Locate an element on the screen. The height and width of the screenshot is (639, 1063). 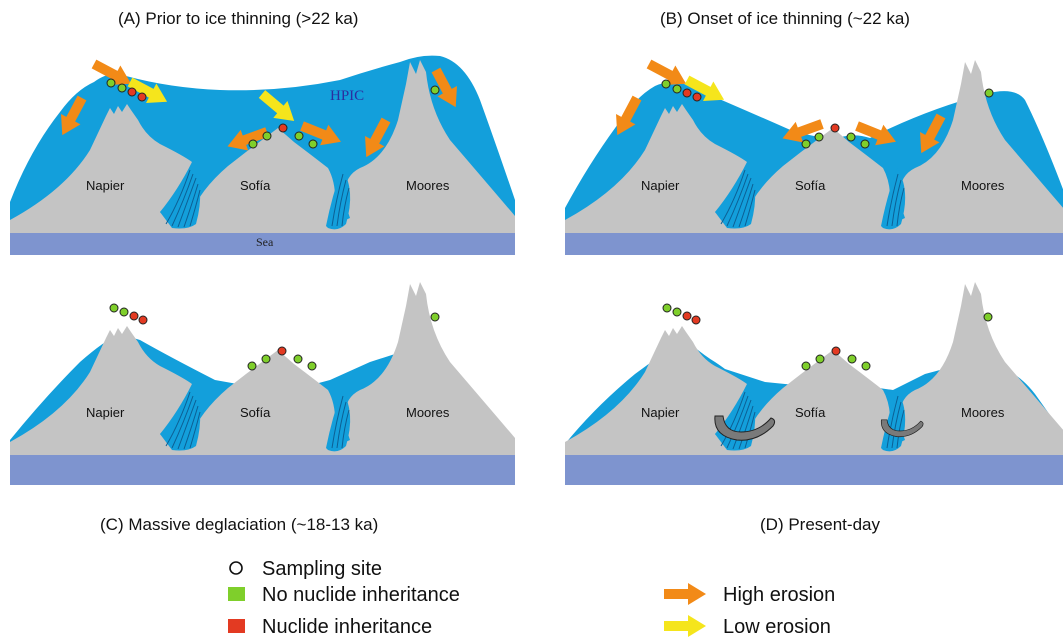
legend-low-erosion: Low erosion is located at coordinates (777, 627).